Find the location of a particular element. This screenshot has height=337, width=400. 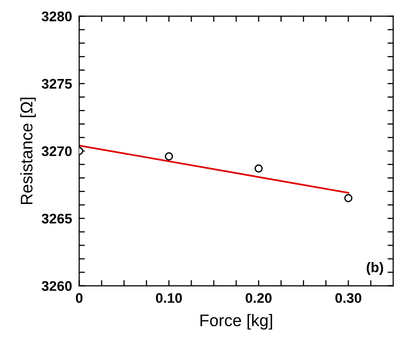

x-tick-label: 0.10 is located at coordinates (169, 298).